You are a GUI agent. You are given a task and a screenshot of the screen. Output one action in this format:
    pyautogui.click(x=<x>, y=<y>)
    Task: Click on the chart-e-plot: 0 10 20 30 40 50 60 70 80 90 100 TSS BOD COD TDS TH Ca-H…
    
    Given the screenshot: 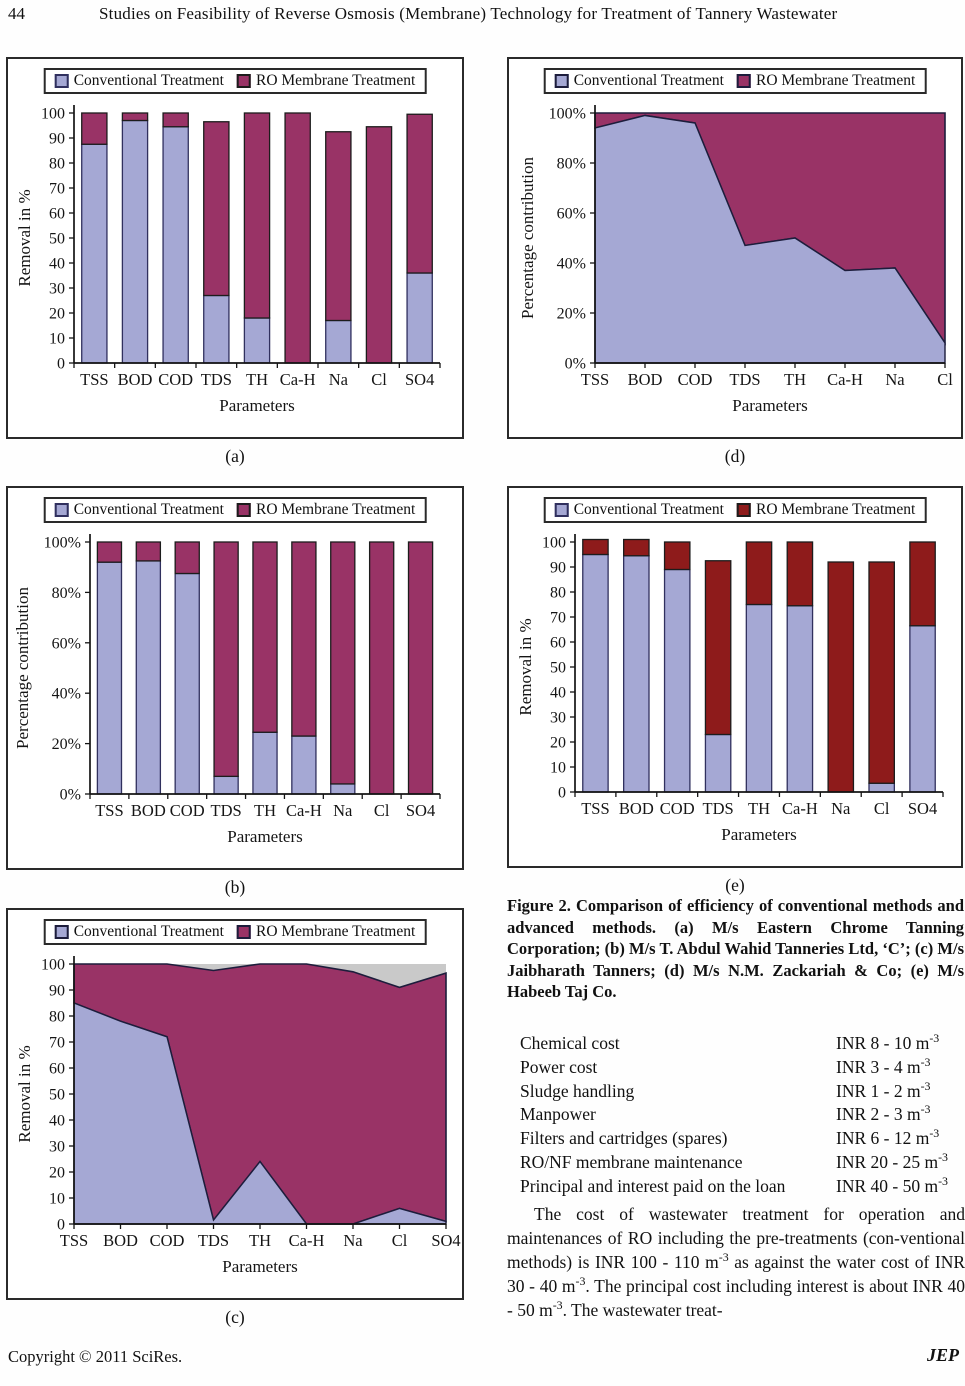 What is the action you would take?
    pyautogui.click(x=735, y=677)
    